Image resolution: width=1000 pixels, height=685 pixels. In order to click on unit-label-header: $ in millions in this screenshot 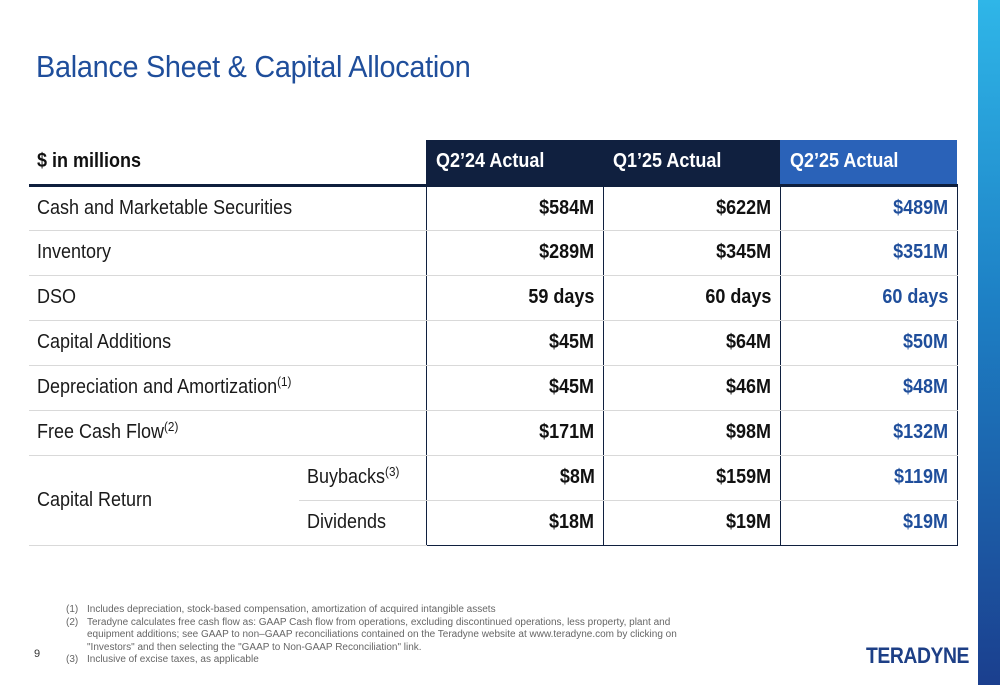, I will do `click(228, 163)`.